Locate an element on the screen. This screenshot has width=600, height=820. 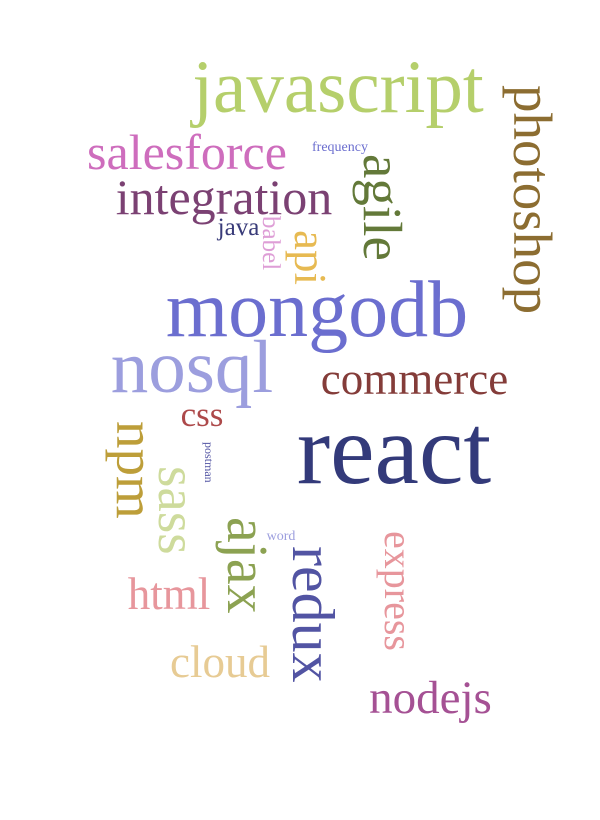
word-postman: postman is located at coordinates (209, 462).